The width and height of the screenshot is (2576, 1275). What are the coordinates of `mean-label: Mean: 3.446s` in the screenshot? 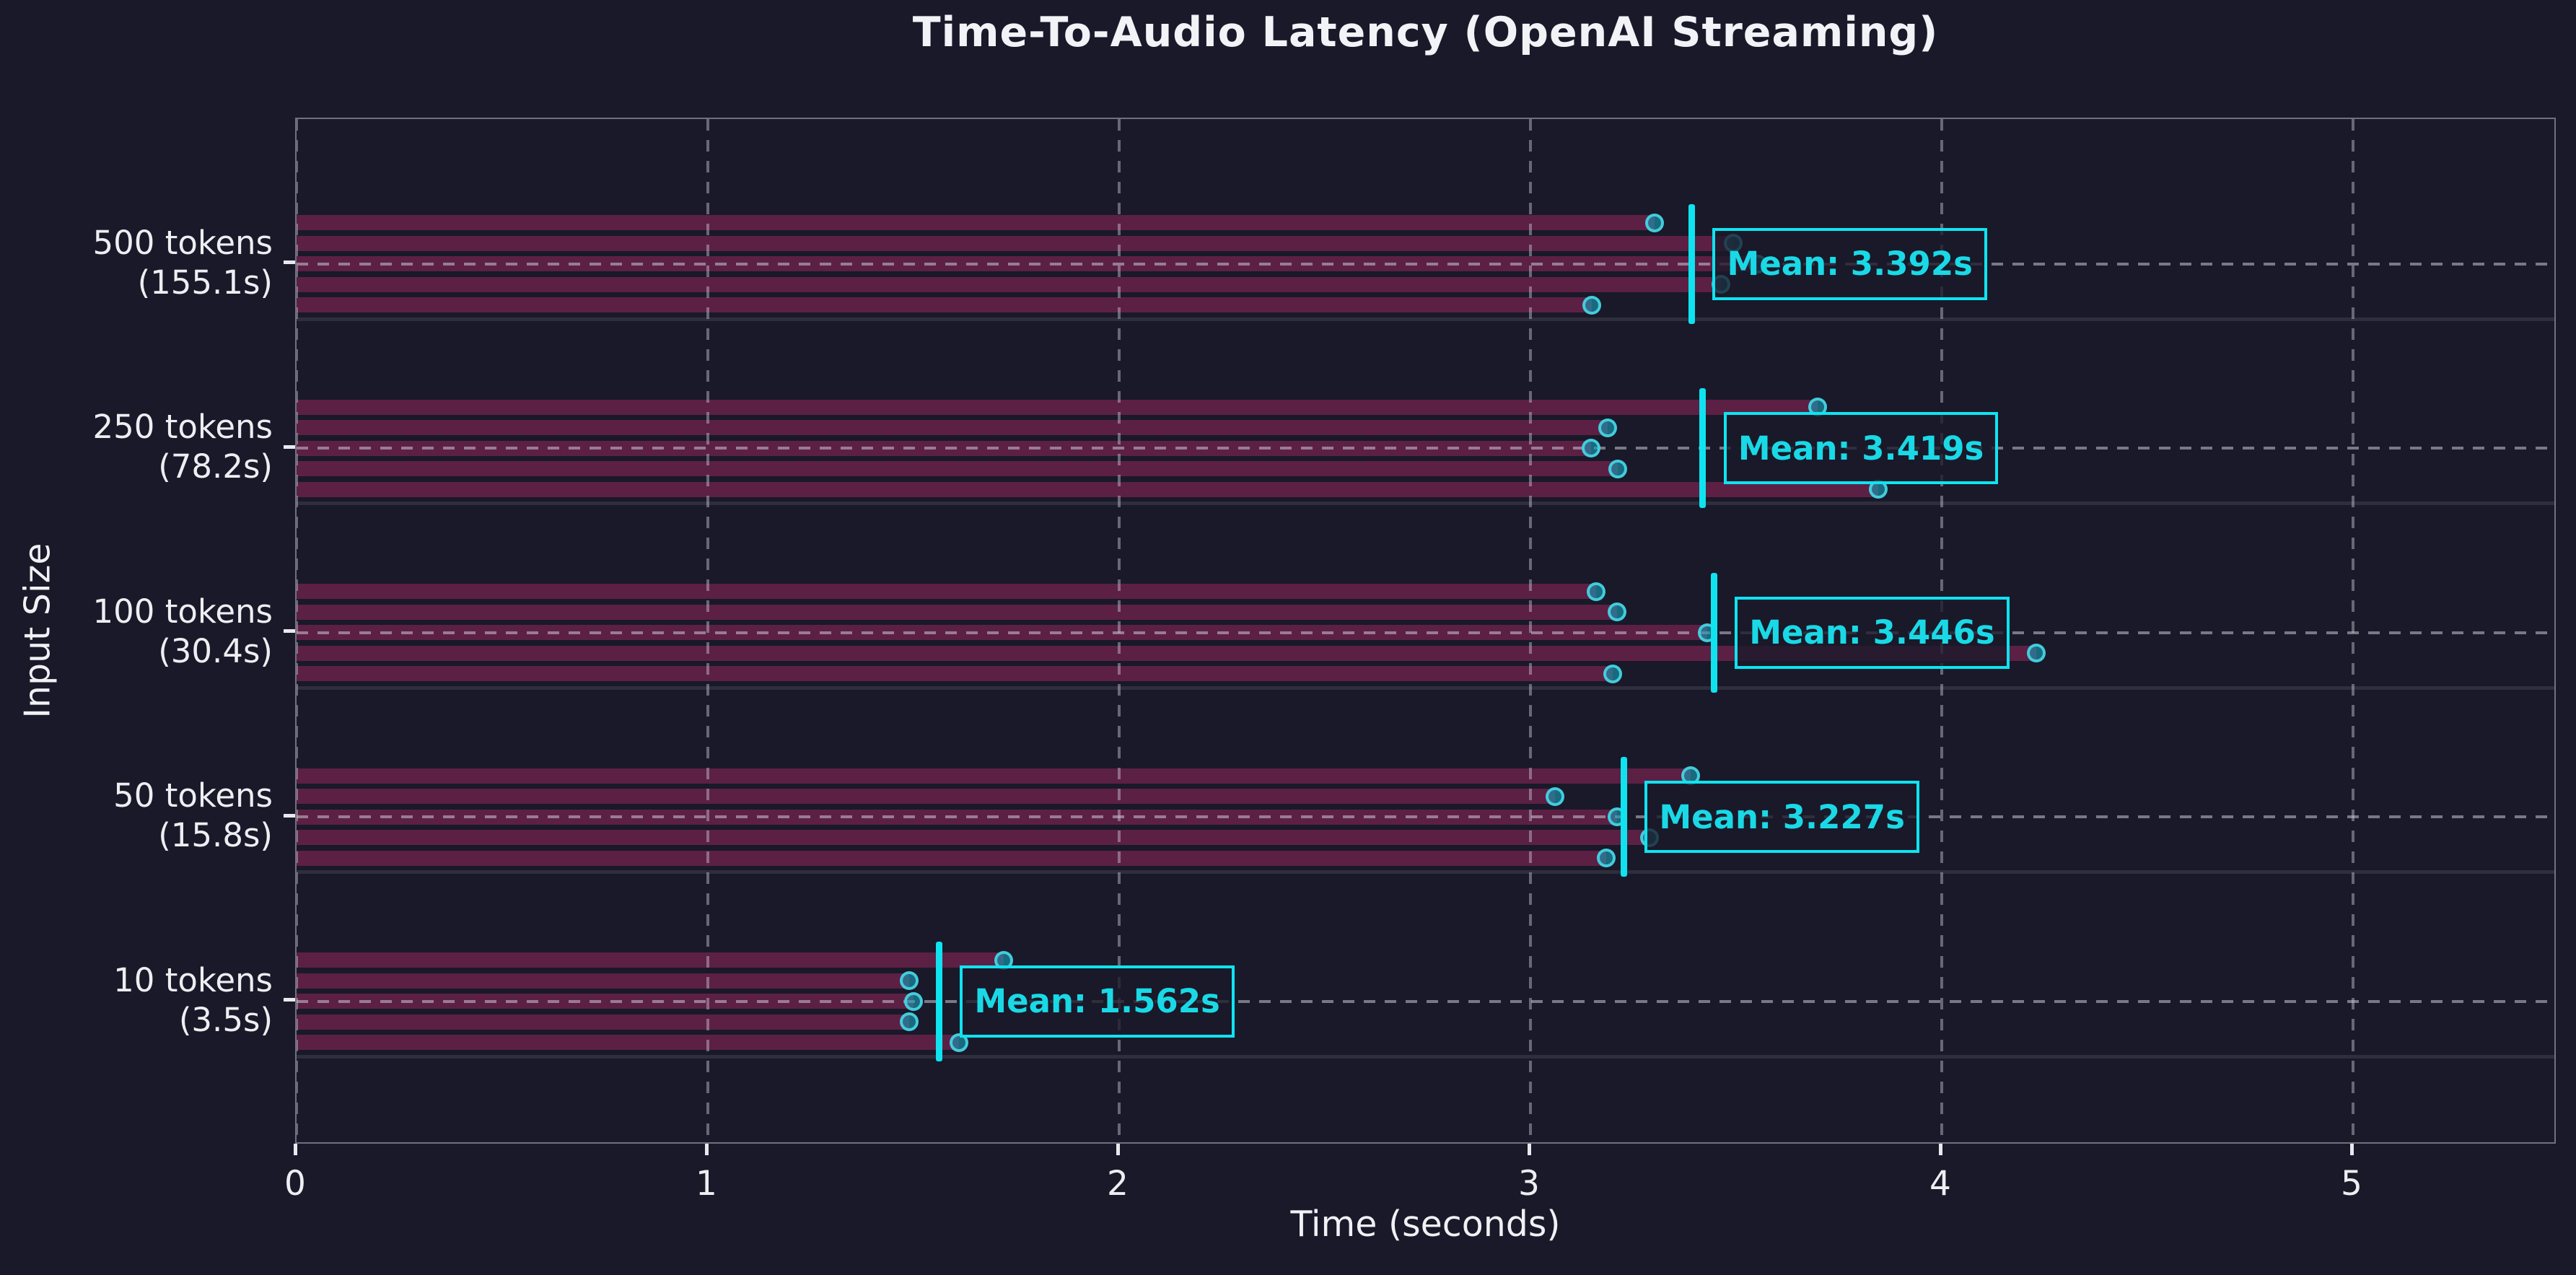 It's located at (1873, 633).